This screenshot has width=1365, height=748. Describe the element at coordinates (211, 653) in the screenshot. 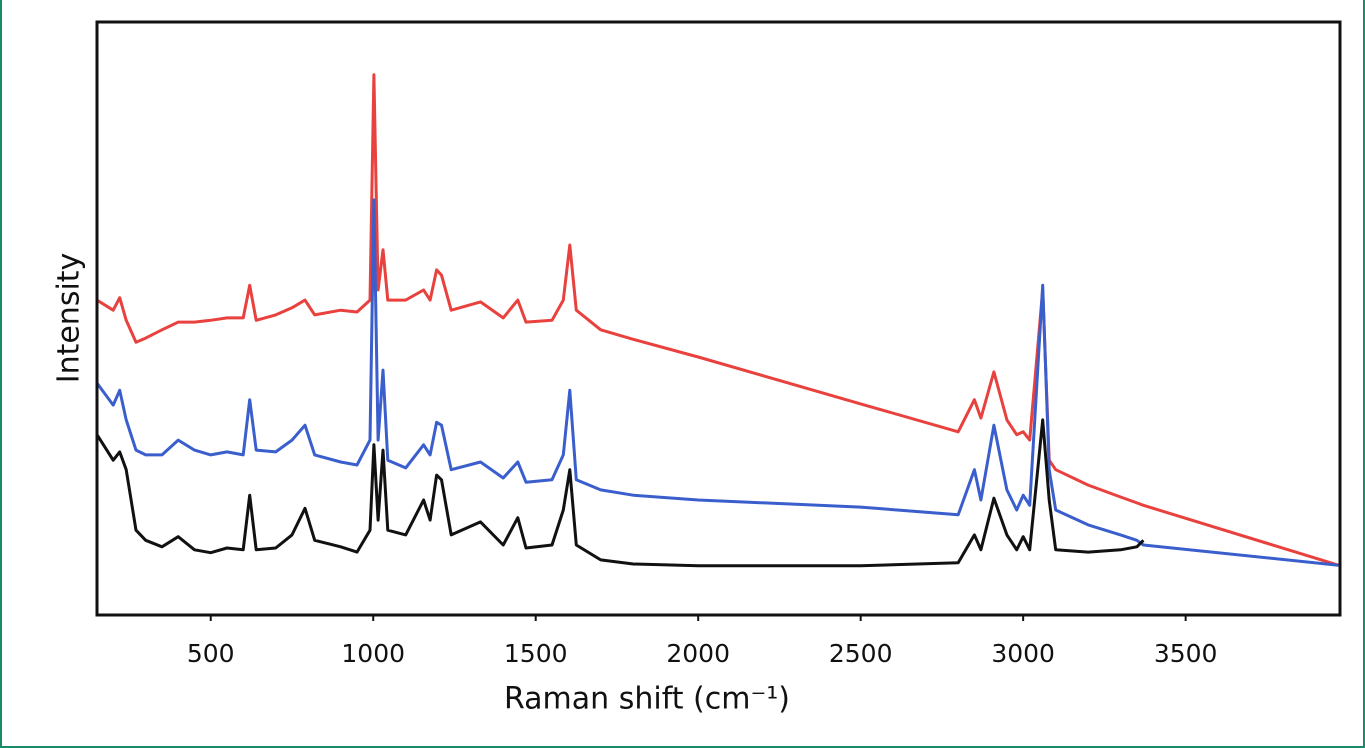

I see `x-tick-label: 500` at that location.